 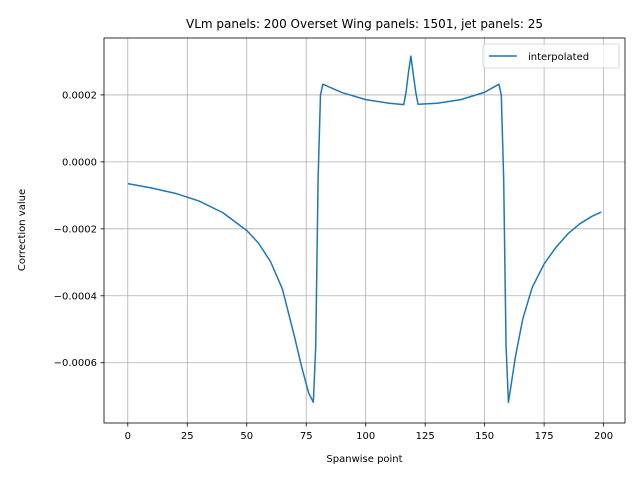 I want to click on legend-box, so click(x=551, y=56).